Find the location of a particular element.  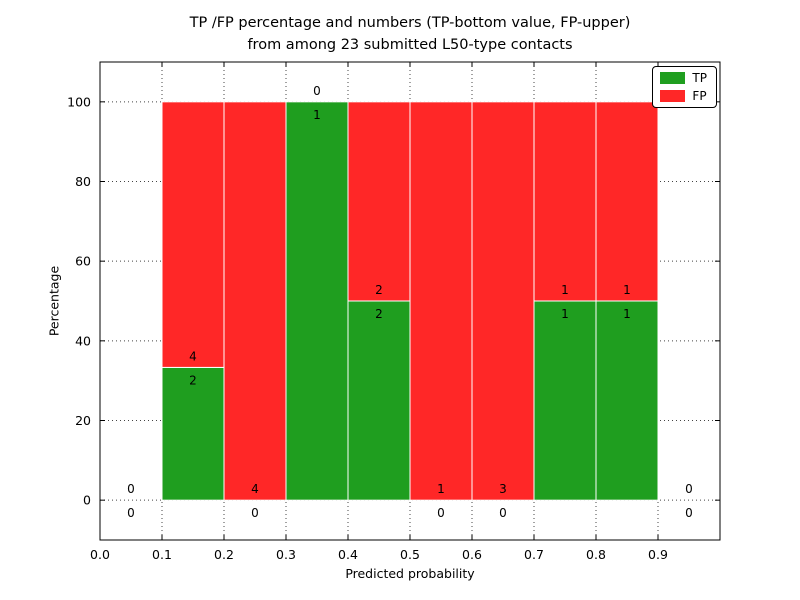

x-tick-label: 0.8 is located at coordinates (596, 554).